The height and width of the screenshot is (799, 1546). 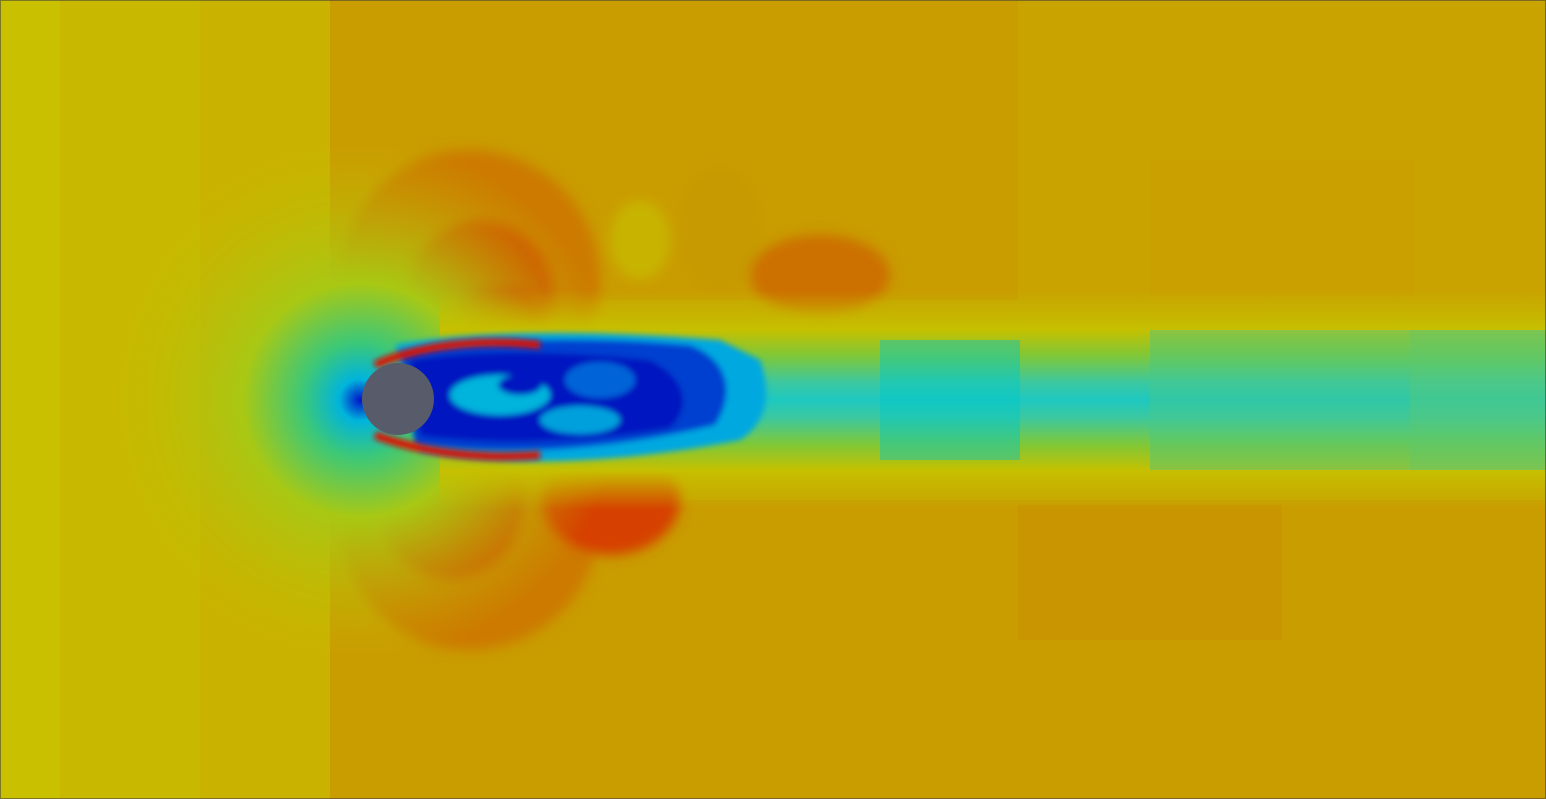 What do you see at coordinates (580, 397) in the screenshot?
I see `near-wake-vortex` at bounding box center [580, 397].